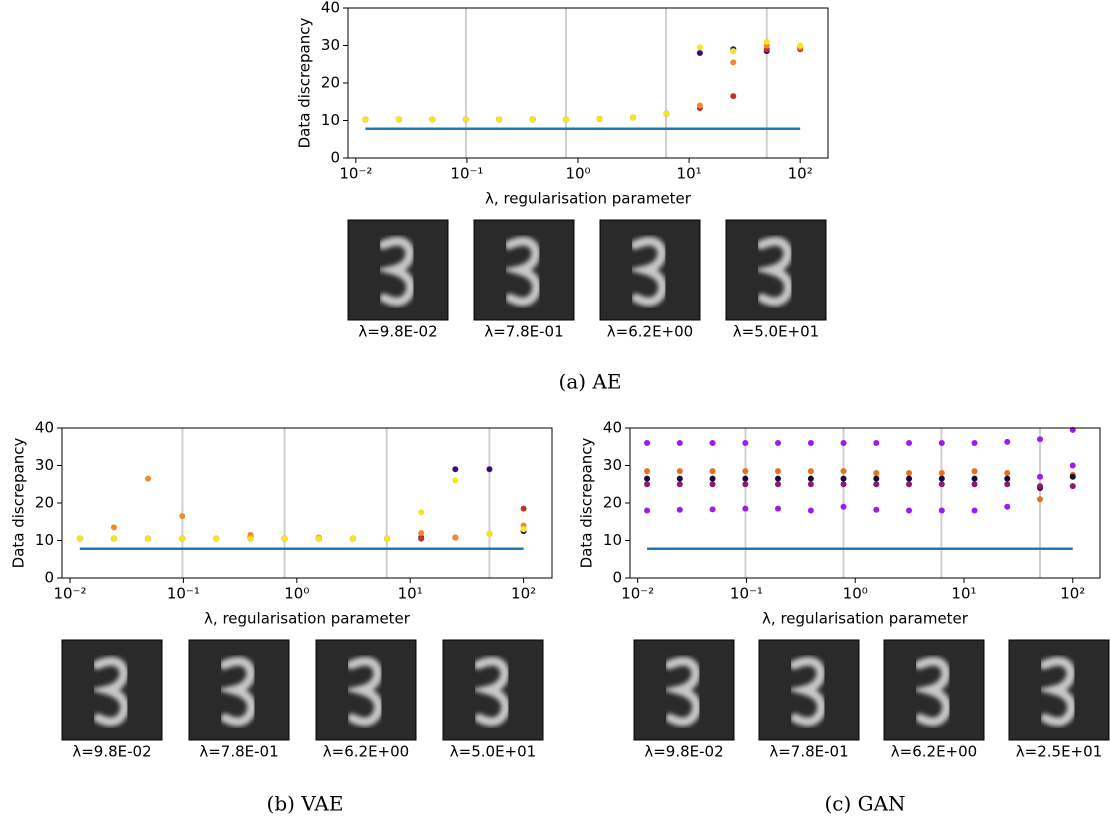  Describe the element at coordinates (493, 752) in the screenshot. I see `image-caption: λ=5.0E+01` at that location.